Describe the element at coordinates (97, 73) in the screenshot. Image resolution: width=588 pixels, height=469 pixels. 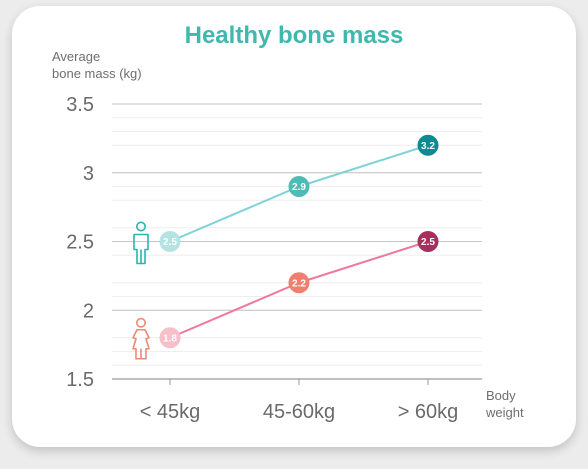
I see `y-axis-label-line-2: bone mass (kg)` at that location.